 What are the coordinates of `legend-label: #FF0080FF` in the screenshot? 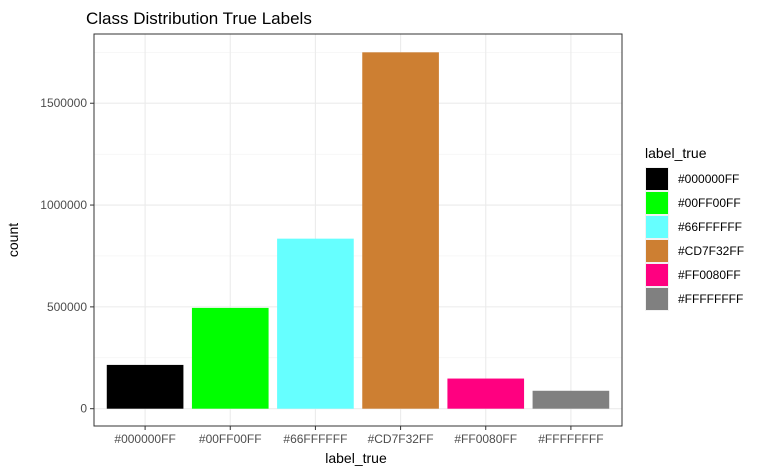 It's located at (709, 275).